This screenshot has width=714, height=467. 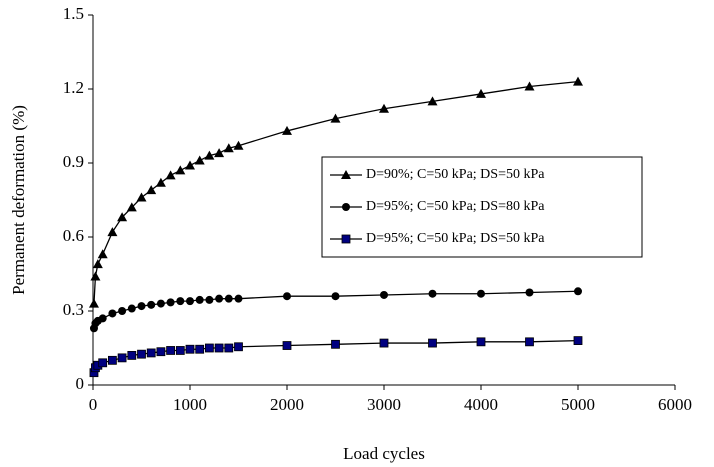 What do you see at coordinates (455, 174) in the screenshot?
I see `legend-label: D=90%; C=50 kPa; DS=50 kPa` at bounding box center [455, 174].